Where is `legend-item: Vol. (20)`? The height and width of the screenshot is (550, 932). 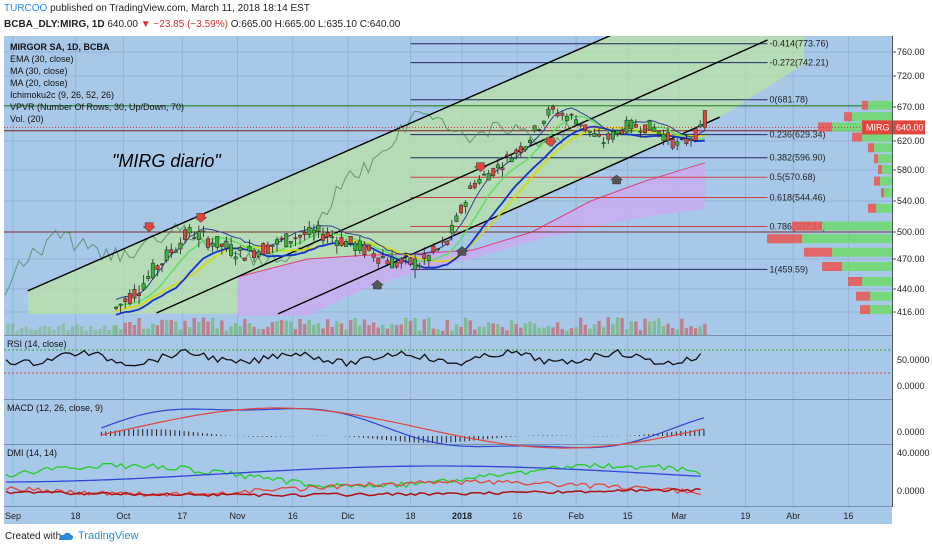 legend-item: Vol. (20) is located at coordinates (27, 119).